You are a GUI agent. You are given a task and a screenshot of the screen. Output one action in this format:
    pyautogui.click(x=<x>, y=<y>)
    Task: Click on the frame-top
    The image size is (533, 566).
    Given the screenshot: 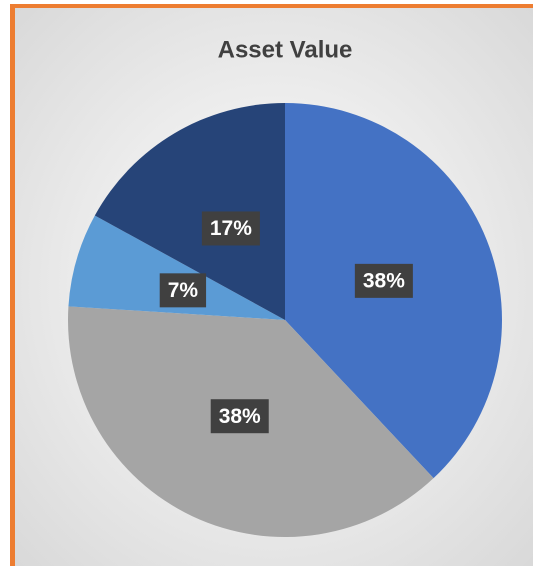 What is the action you would take?
    pyautogui.click(x=271, y=6)
    